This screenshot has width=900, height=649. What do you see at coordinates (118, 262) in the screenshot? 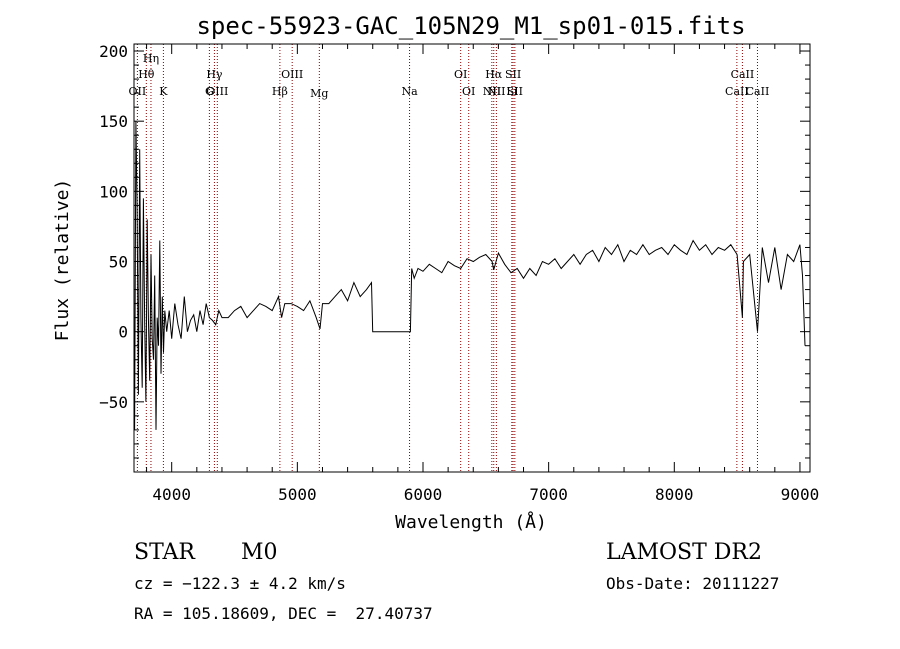
I see `y-tick-label: 50` at bounding box center [118, 262].